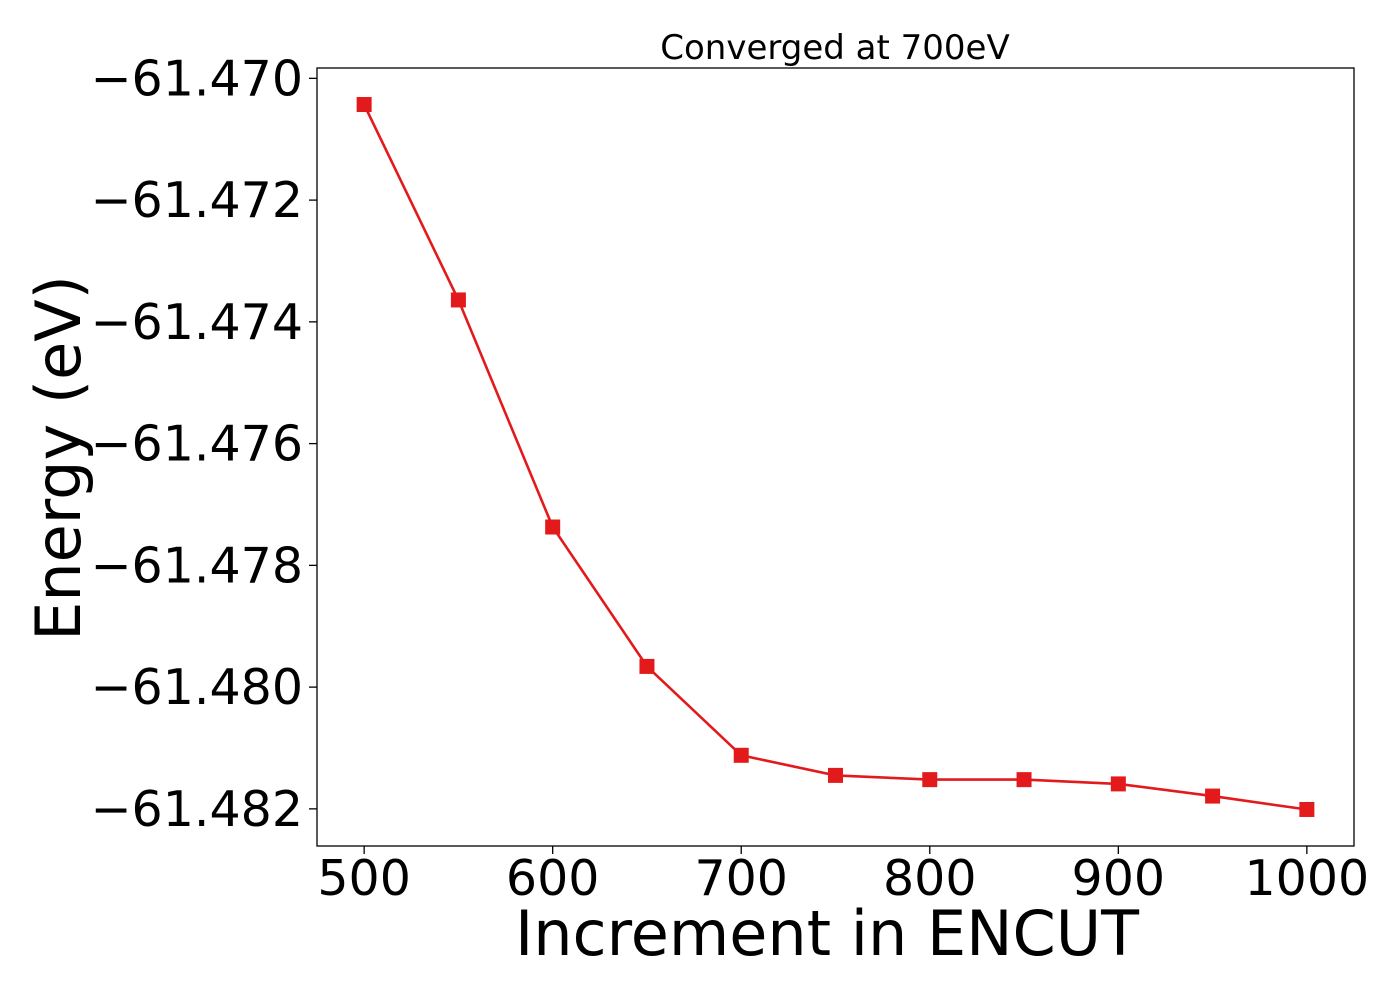  What do you see at coordinates (364, 878) in the screenshot?
I see `x-tick-label: 500` at bounding box center [364, 878].